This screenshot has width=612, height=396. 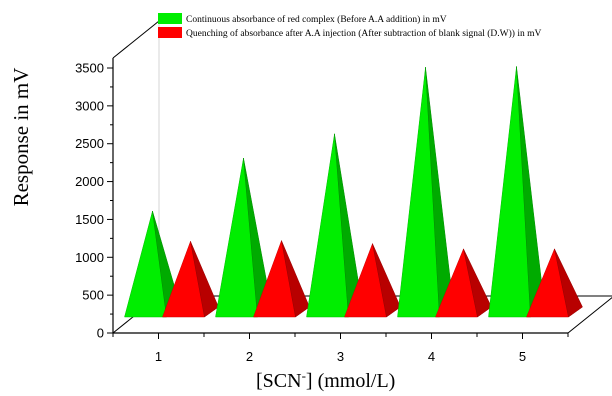 I want to click on legend-swatch-red, so click(x=170, y=32).